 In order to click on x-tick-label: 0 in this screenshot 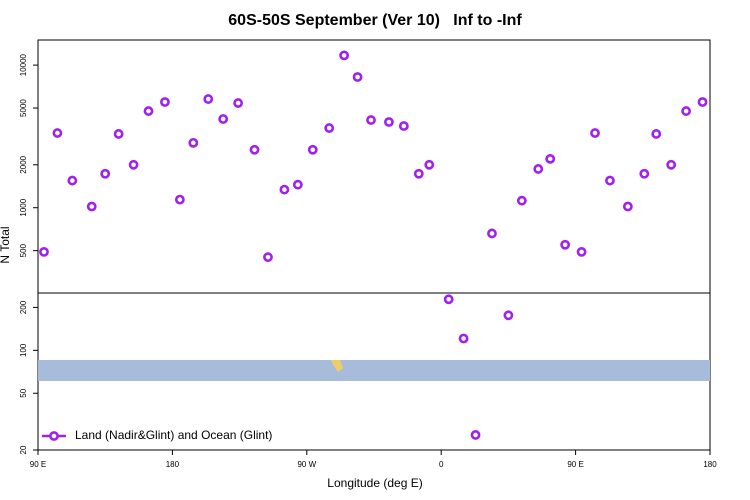, I will do `click(441, 464)`.